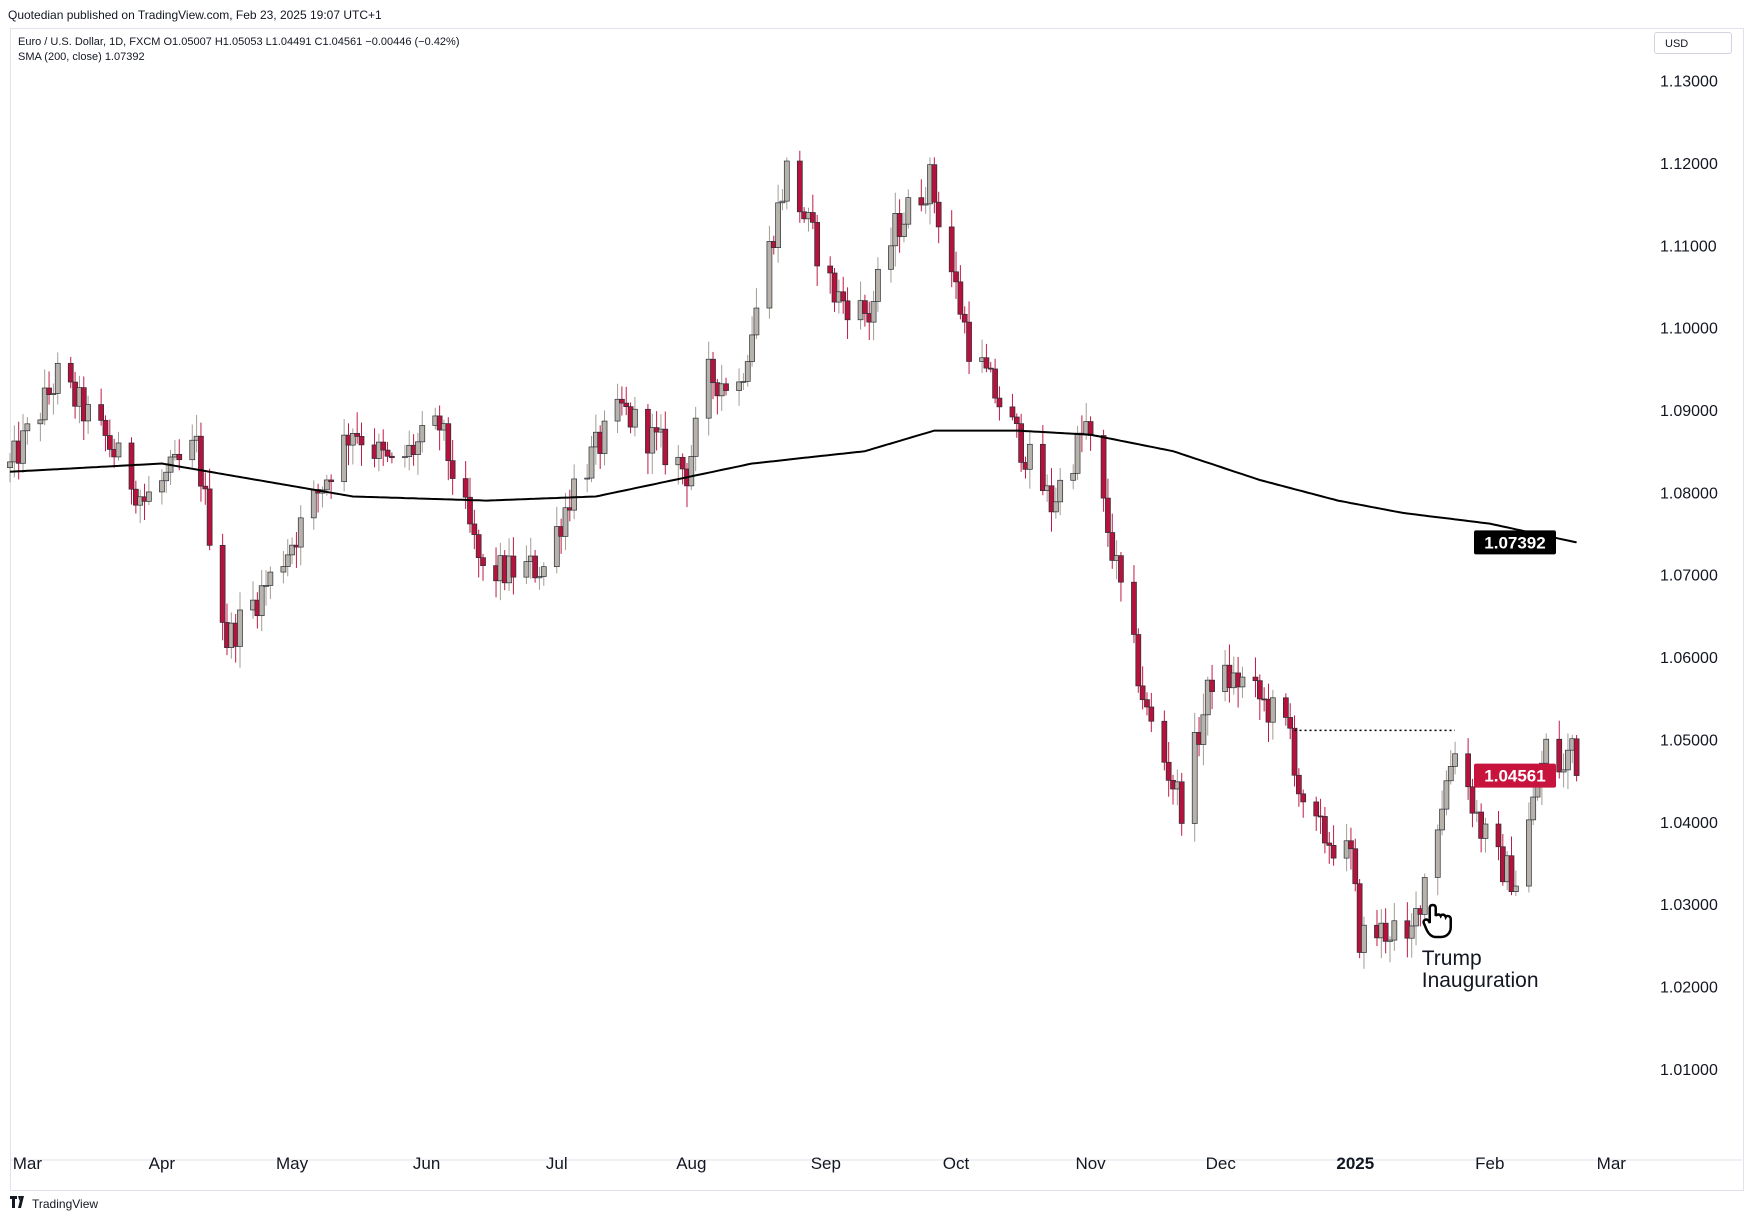 The image size is (1755, 1221). I want to click on hand-shape, so click(1437, 921).